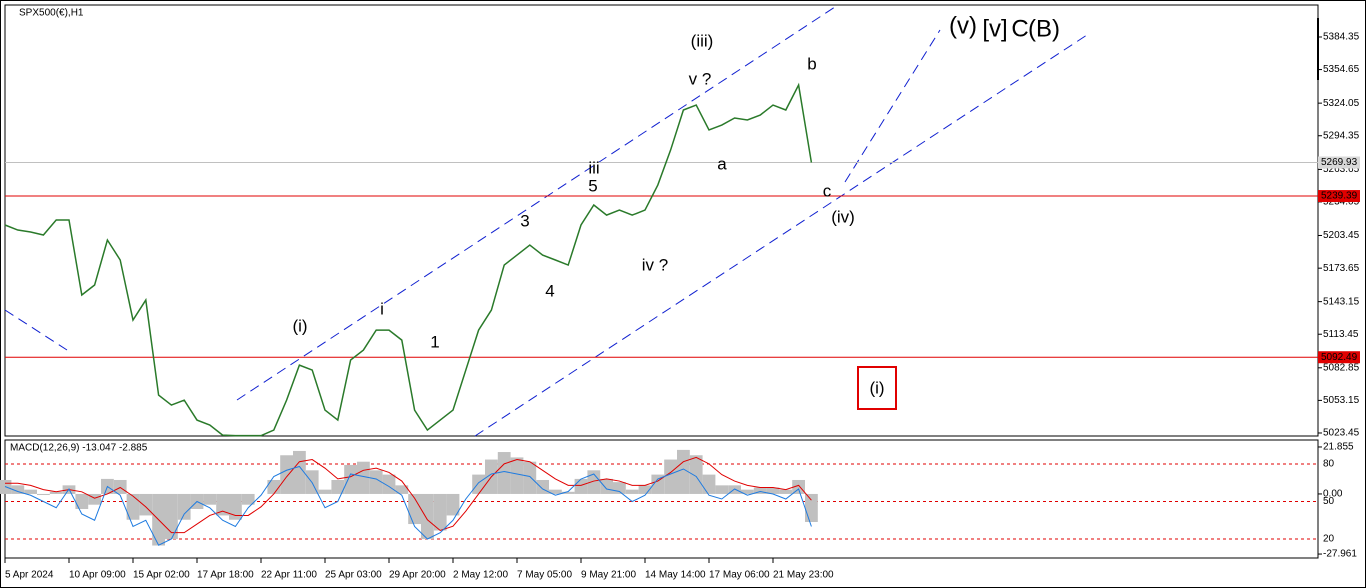 This screenshot has width=1366, height=588. Describe the element at coordinates (592, 185) in the screenshot. I see `wave-label: 5` at that location.